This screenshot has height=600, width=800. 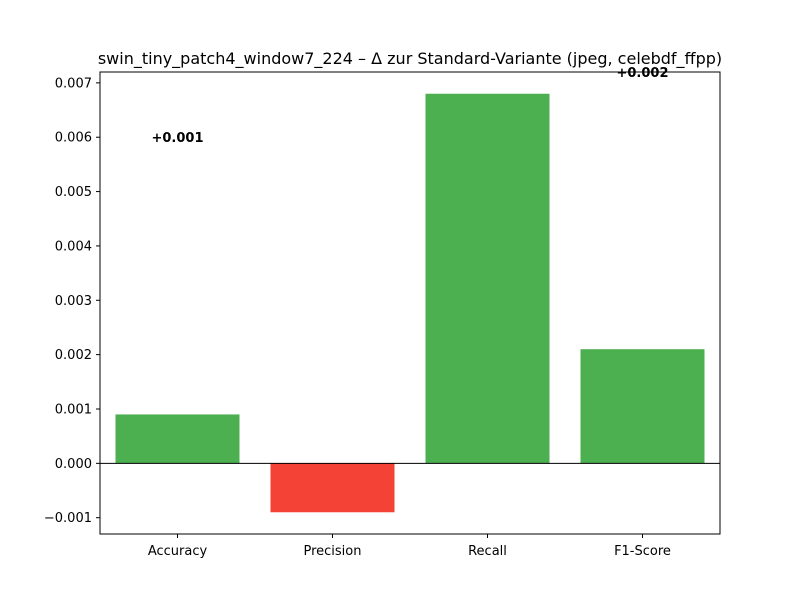 I want to click on y-tick-label: 0.004, so click(x=73, y=246).